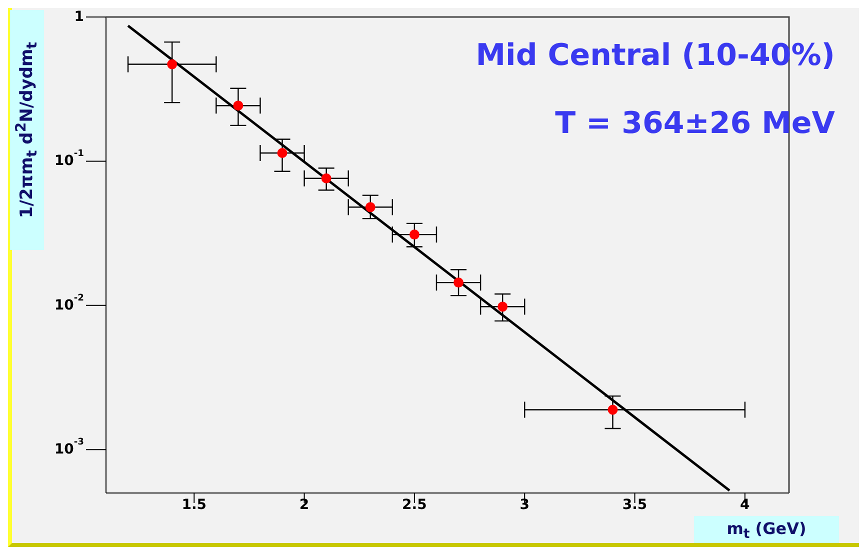 Image resolution: width=867 pixels, height=555 pixels. Describe the element at coordinates (766, 529) in the screenshot. I see `x-axis-title: m$_{t}$ (GeV)` at that location.